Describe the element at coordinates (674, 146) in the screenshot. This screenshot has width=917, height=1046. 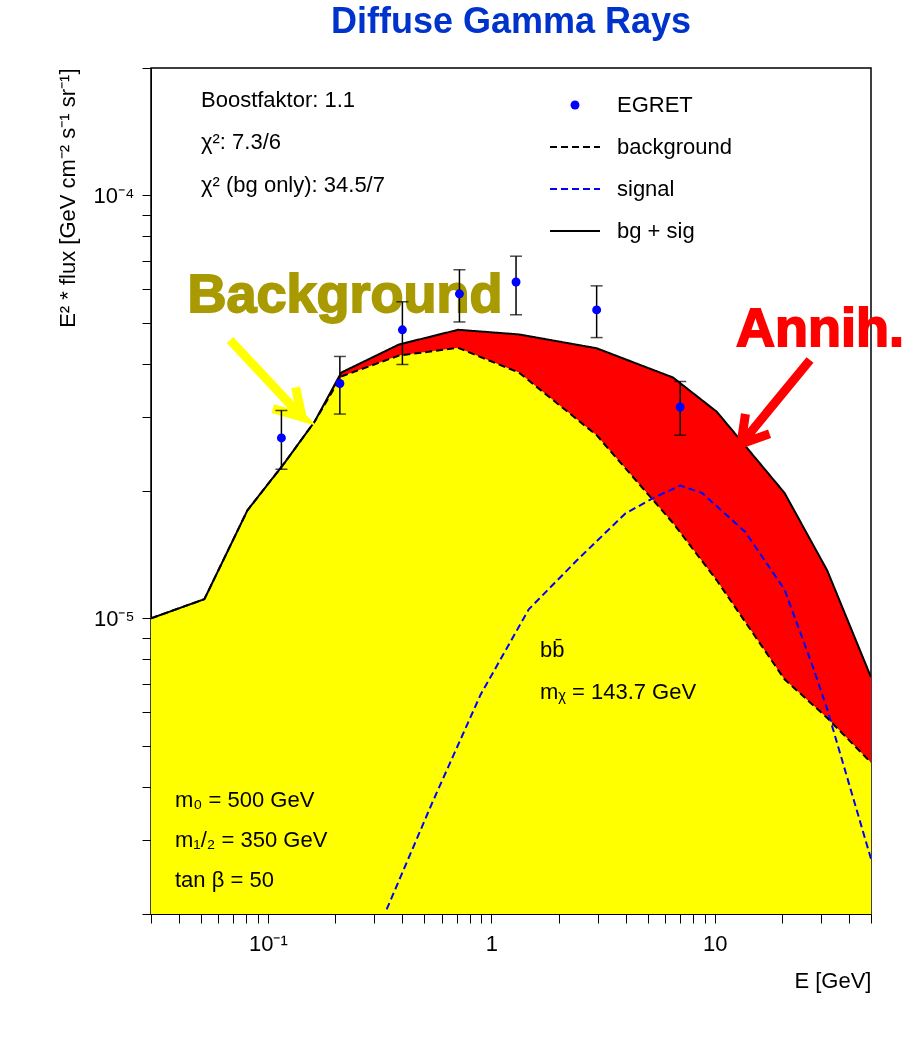
I see `legend-label: background` at that location.